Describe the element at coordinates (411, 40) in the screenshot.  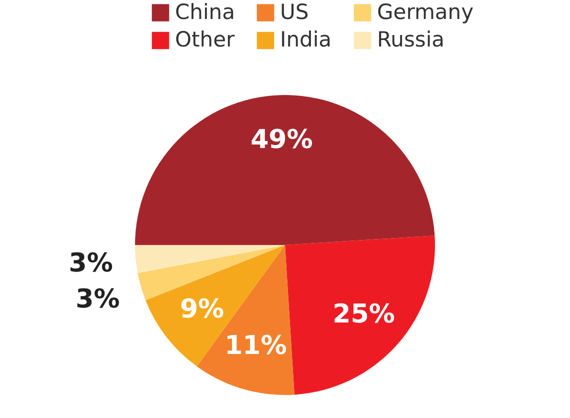
I see `legend-label: Russia` at that location.